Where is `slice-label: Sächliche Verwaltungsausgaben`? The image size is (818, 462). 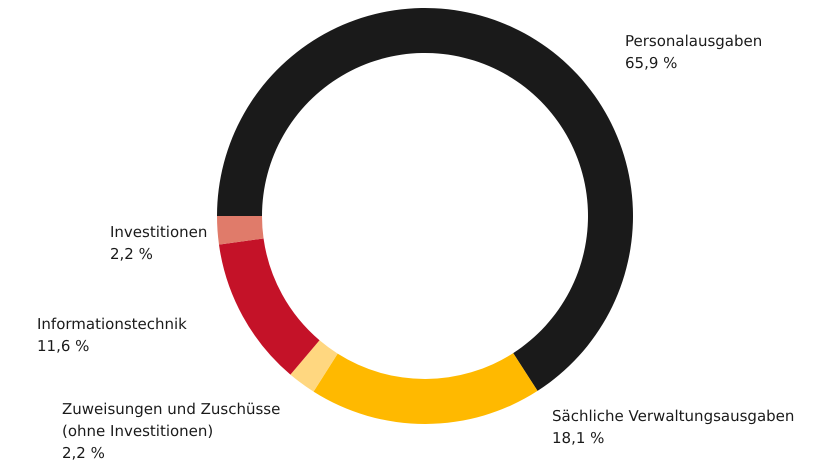 slice-label: Sächliche Verwaltungsausgaben is located at coordinates (673, 416).